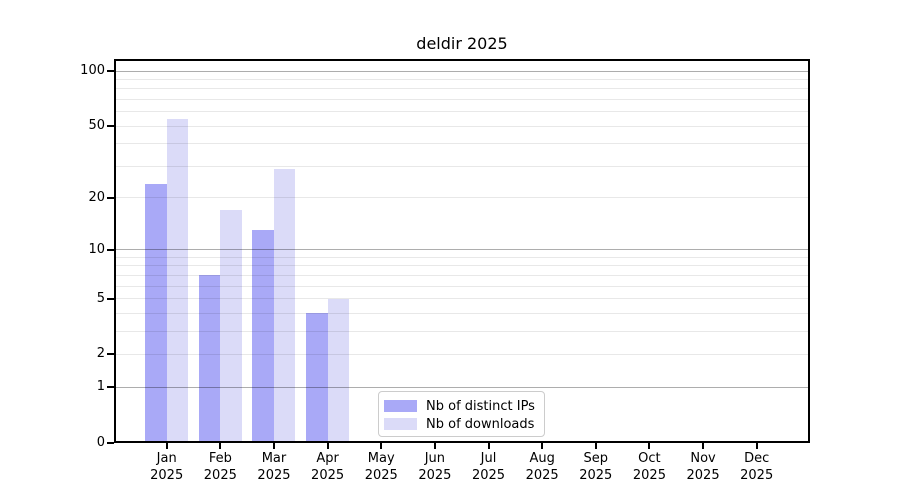  I want to click on y-tick-label: 50, so click(96, 126).